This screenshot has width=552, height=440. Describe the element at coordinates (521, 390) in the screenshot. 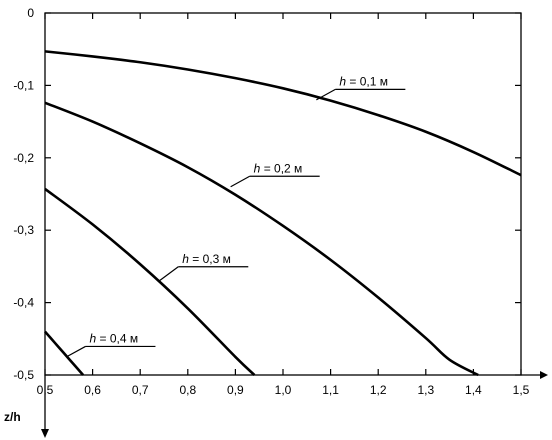

I see `x-tick-label: 1,5` at that location.